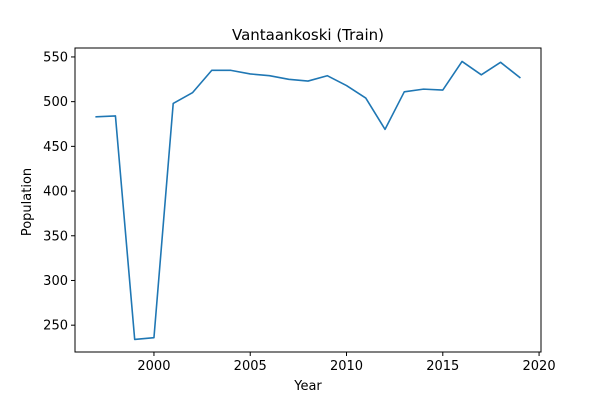 The width and height of the screenshot is (600, 400). I want to click on x-tick-label-2015: 2015, so click(442, 366).